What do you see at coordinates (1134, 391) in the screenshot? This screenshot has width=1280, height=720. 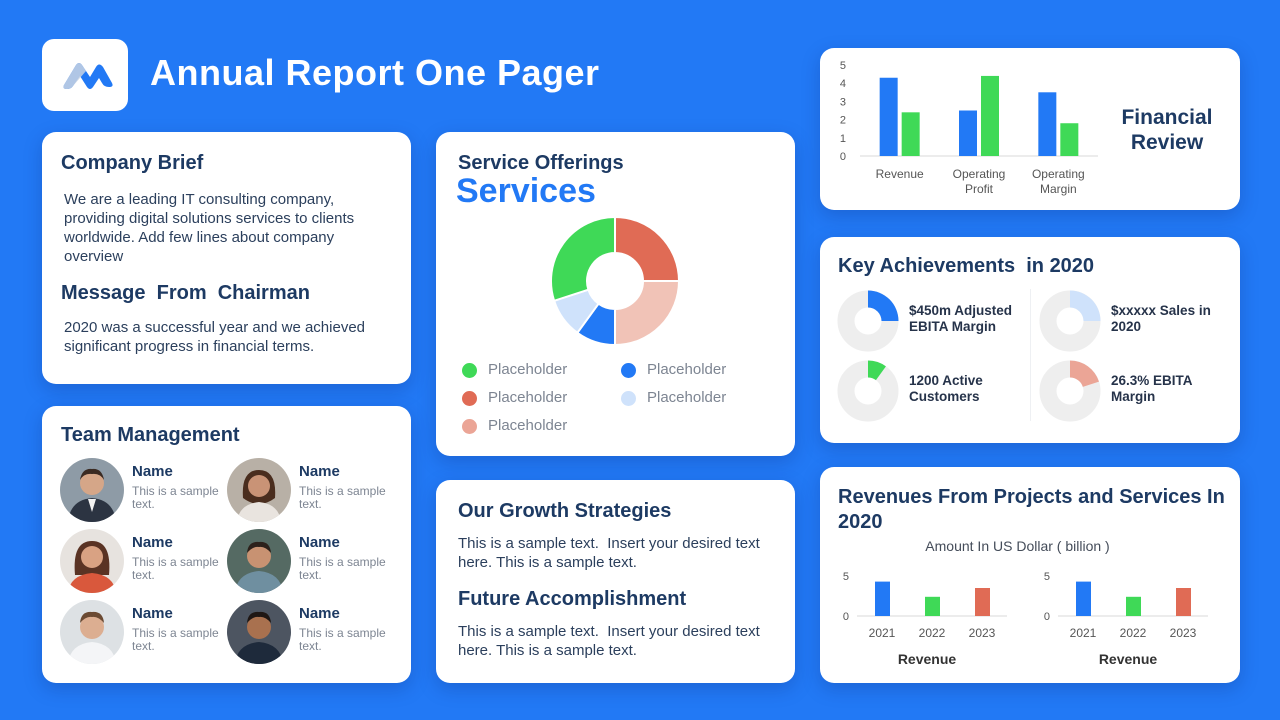 I see `achievement-item: 26.3% EBITA Margin` at bounding box center [1134, 391].